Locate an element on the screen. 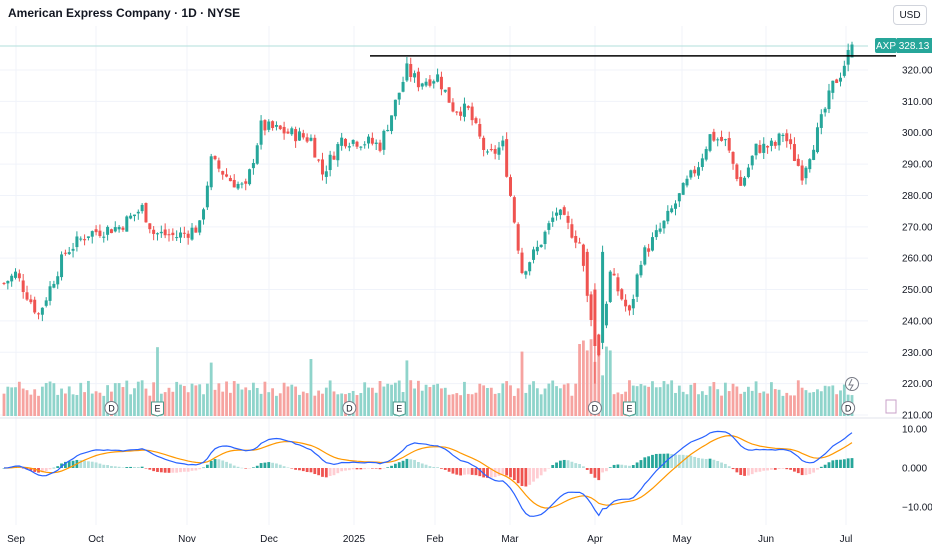  y-tick-label: 220.00 is located at coordinates (917, 384).